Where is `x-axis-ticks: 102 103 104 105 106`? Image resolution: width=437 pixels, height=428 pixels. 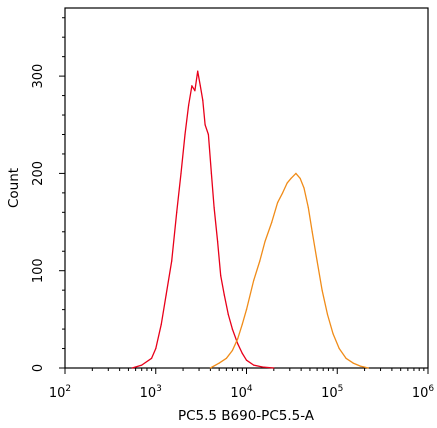 x-axis-ticks: 102 103 104 105 106 is located at coordinates (242, 384).